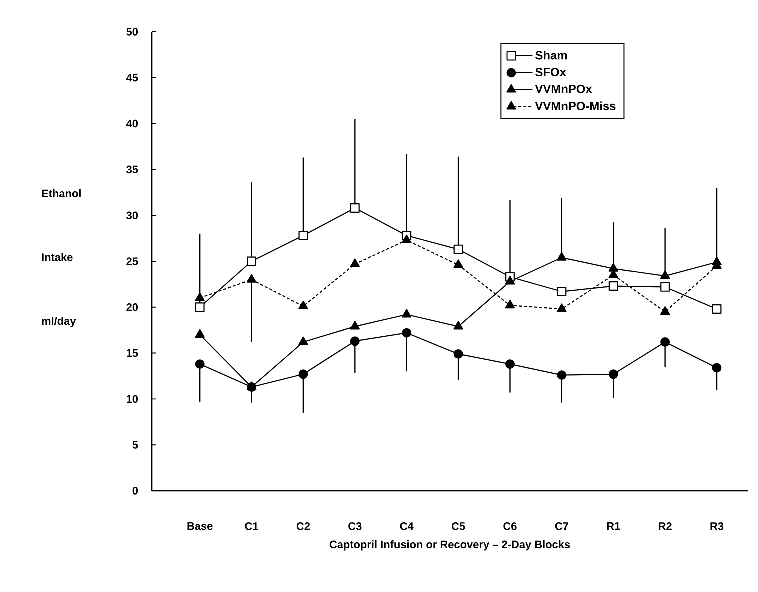 This screenshot has width=758, height=592. What do you see at coordinates (135, 491) in the screenshot?
I see `y-tick-label: 0` at bounding box center [135, 491].